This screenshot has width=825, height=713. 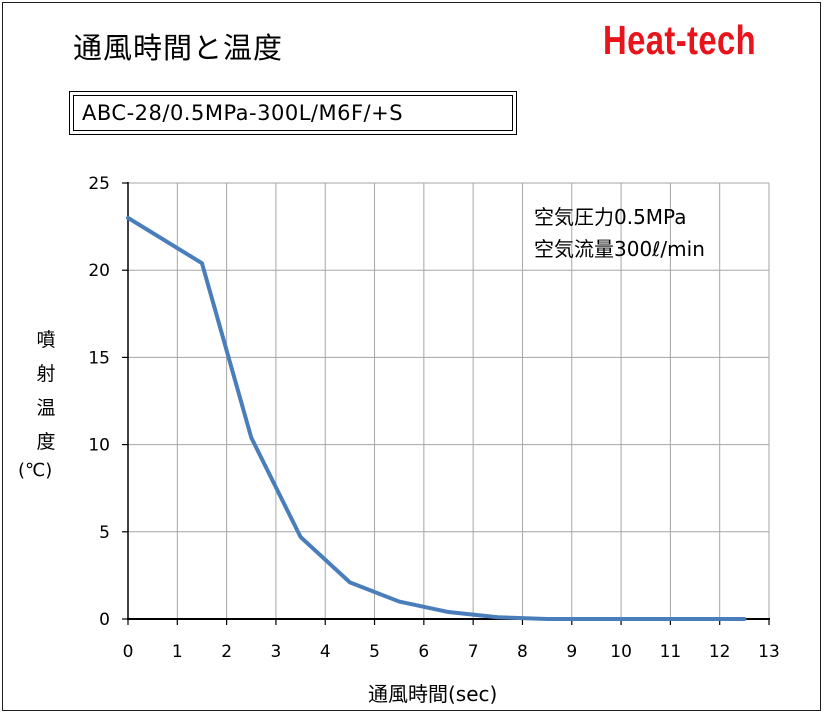 I want to click on annotation-air-pressure: 空気圧力0.5MPa, so click(x=610, y=217).